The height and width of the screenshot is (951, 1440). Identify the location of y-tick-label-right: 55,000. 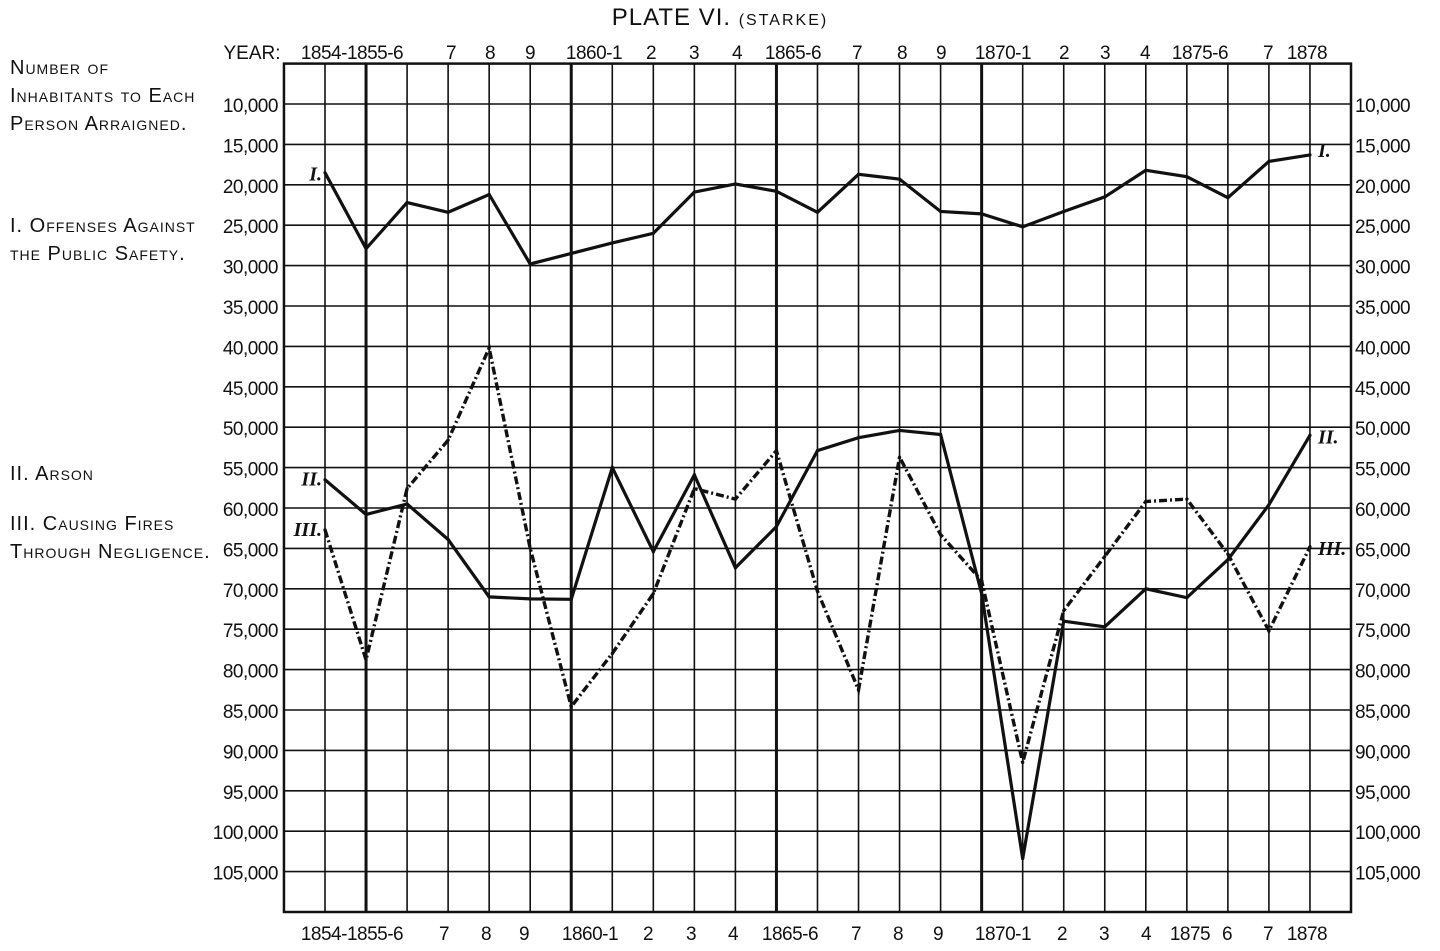
(1382, 470).